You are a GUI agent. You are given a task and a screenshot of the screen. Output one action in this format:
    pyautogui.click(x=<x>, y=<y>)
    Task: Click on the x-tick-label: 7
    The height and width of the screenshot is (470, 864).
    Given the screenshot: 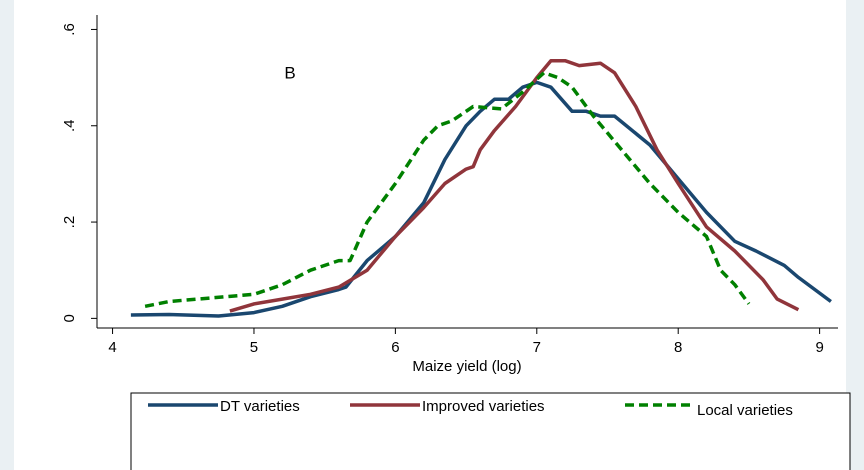 What is the action you would take?
    pyautogui.click(x=537, y=347)
    